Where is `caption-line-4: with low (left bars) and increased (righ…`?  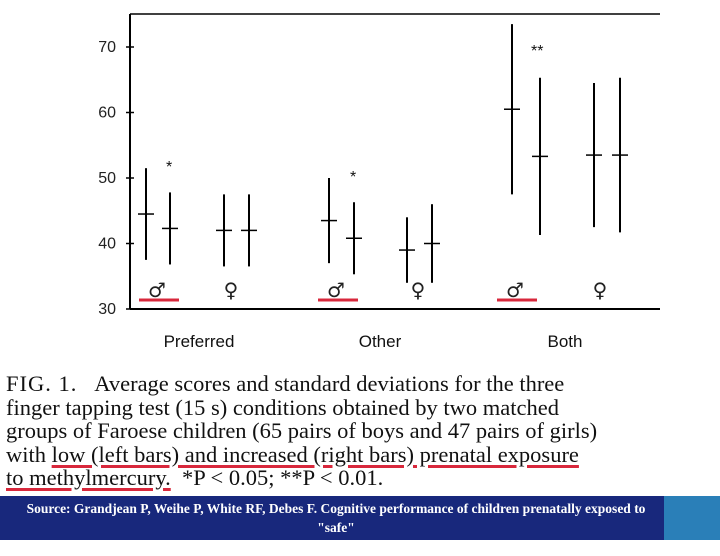 caption-line-4: with low (left bars) and increased (righ… is located at coordinates (358, 454).